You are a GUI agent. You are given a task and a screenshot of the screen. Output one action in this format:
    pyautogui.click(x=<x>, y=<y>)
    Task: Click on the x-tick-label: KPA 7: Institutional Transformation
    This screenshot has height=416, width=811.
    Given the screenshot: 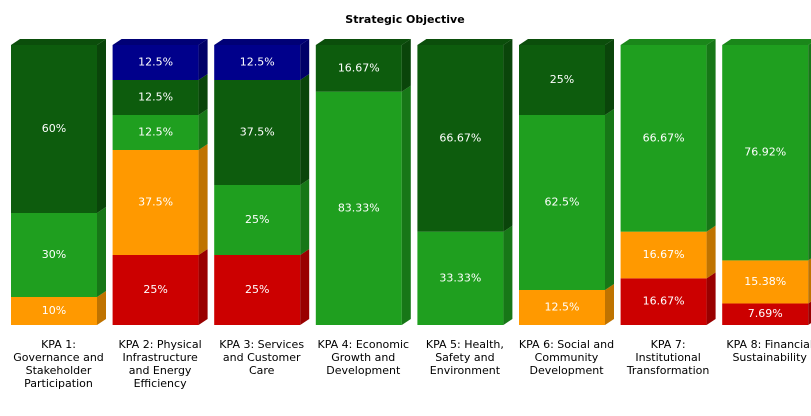 What is the action you would take?
    pyautogui.click(x=668, y=357)
    